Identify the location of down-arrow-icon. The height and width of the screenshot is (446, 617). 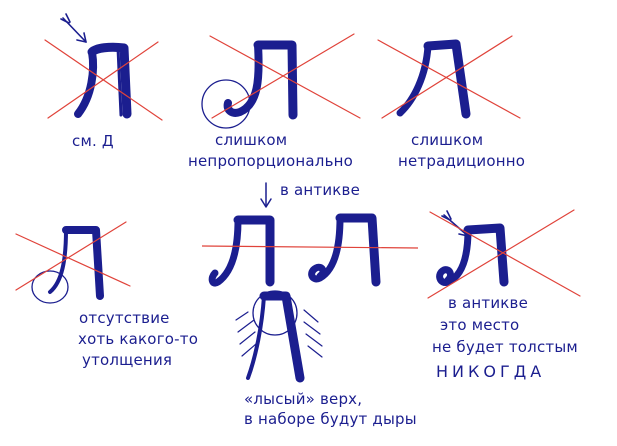
(266, 195).